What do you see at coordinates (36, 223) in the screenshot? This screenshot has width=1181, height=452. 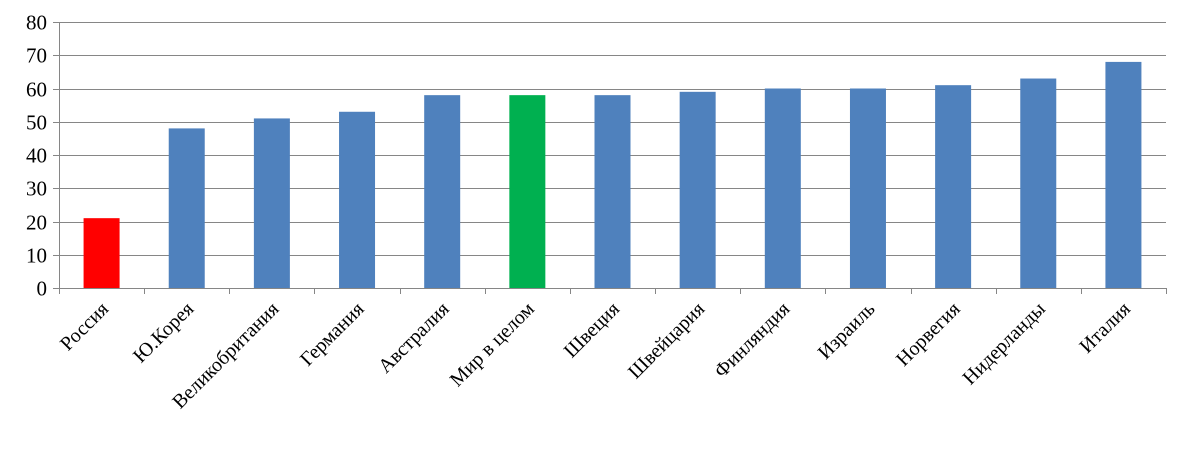 I see `y-tick-label: 20` at bounding box center [36, 223].